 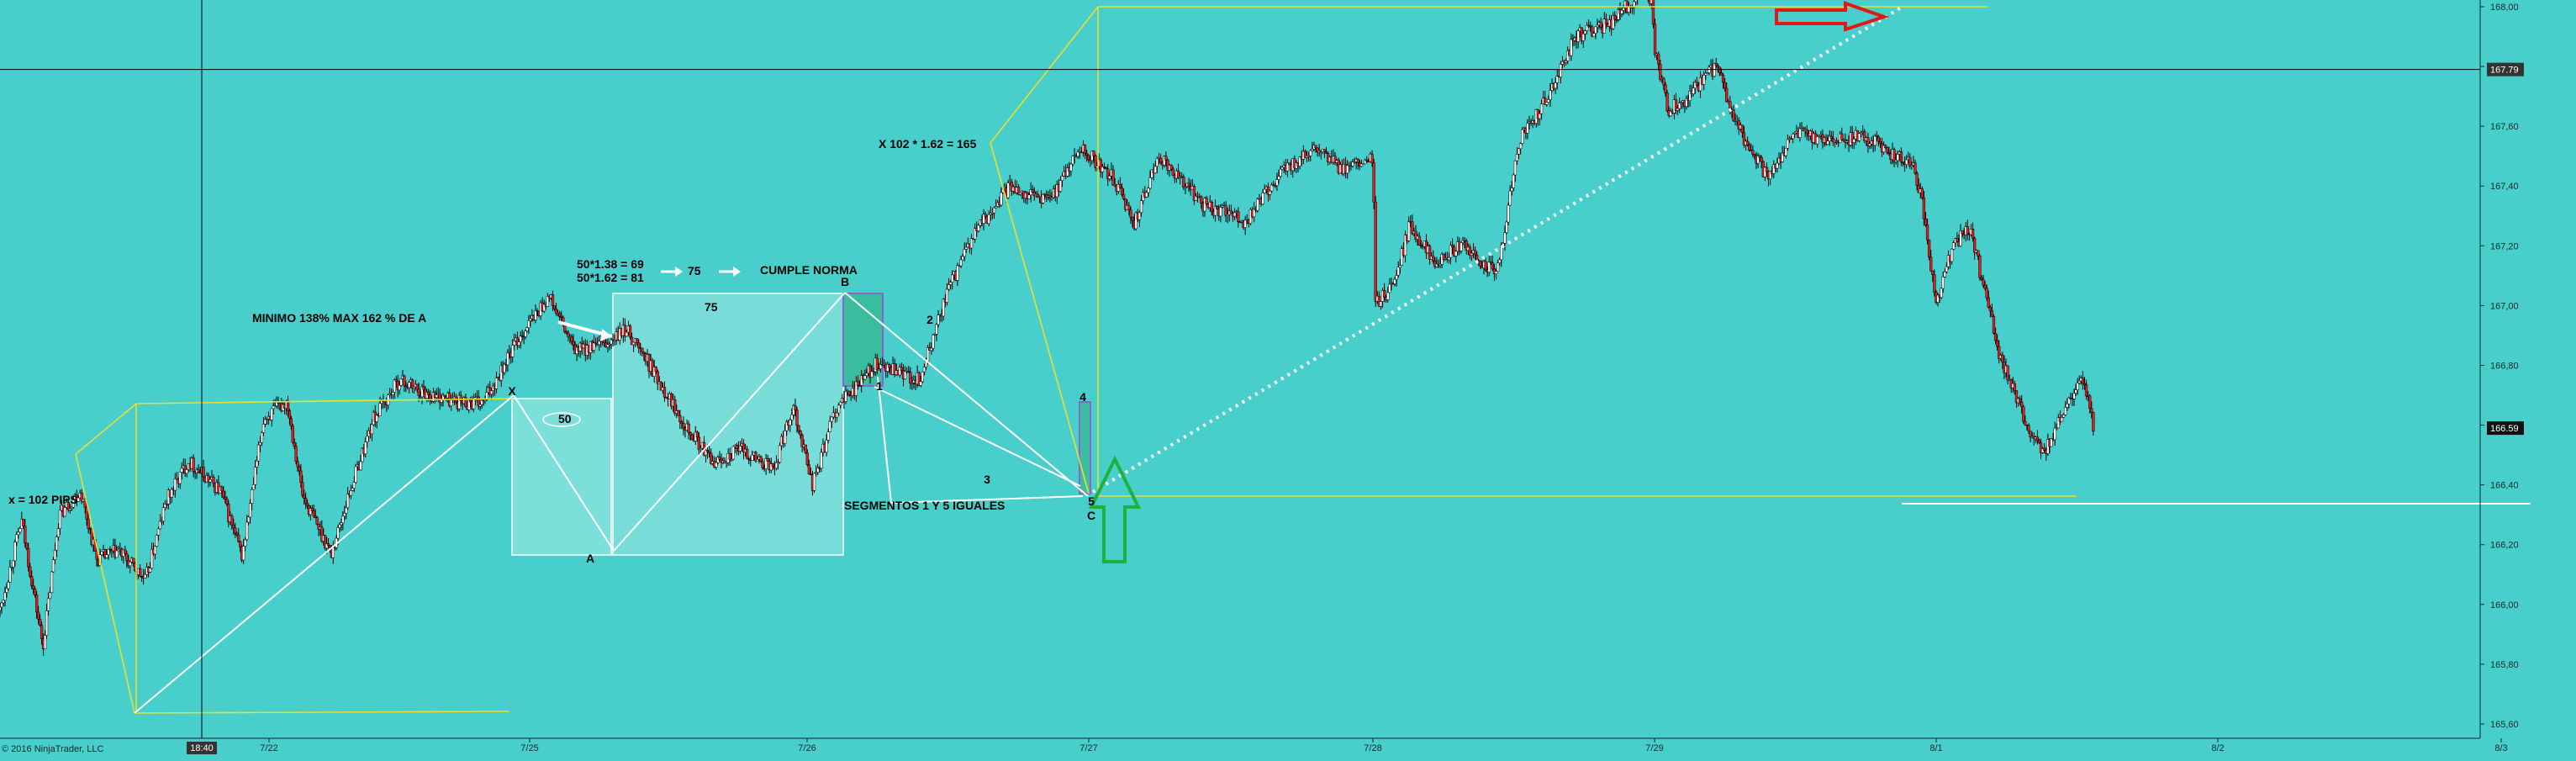 I want to click on annotation-label: 3, so click(x=987, y=479).